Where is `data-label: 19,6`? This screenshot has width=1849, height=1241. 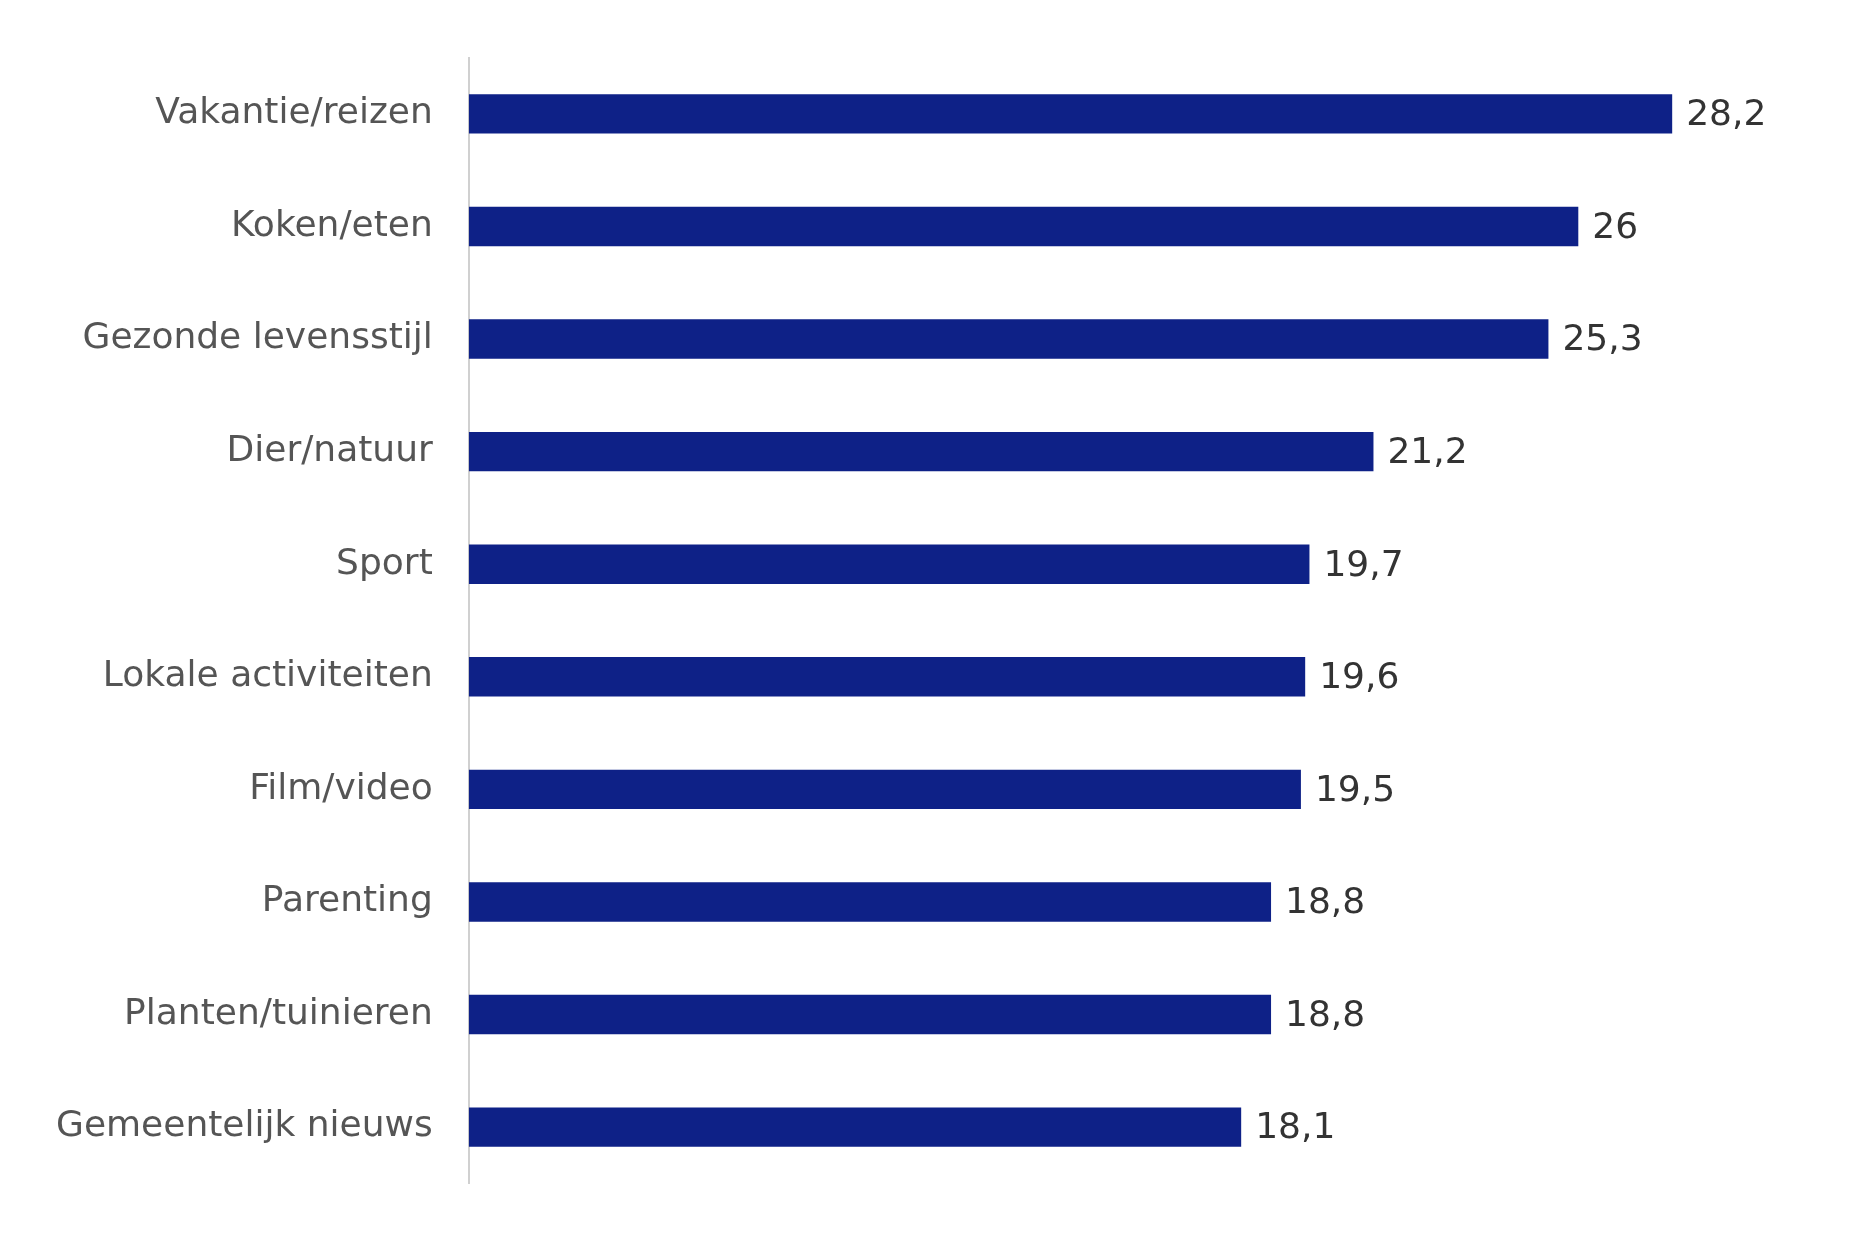 data-label: 19,6 is located at coordinates (1359, 676).